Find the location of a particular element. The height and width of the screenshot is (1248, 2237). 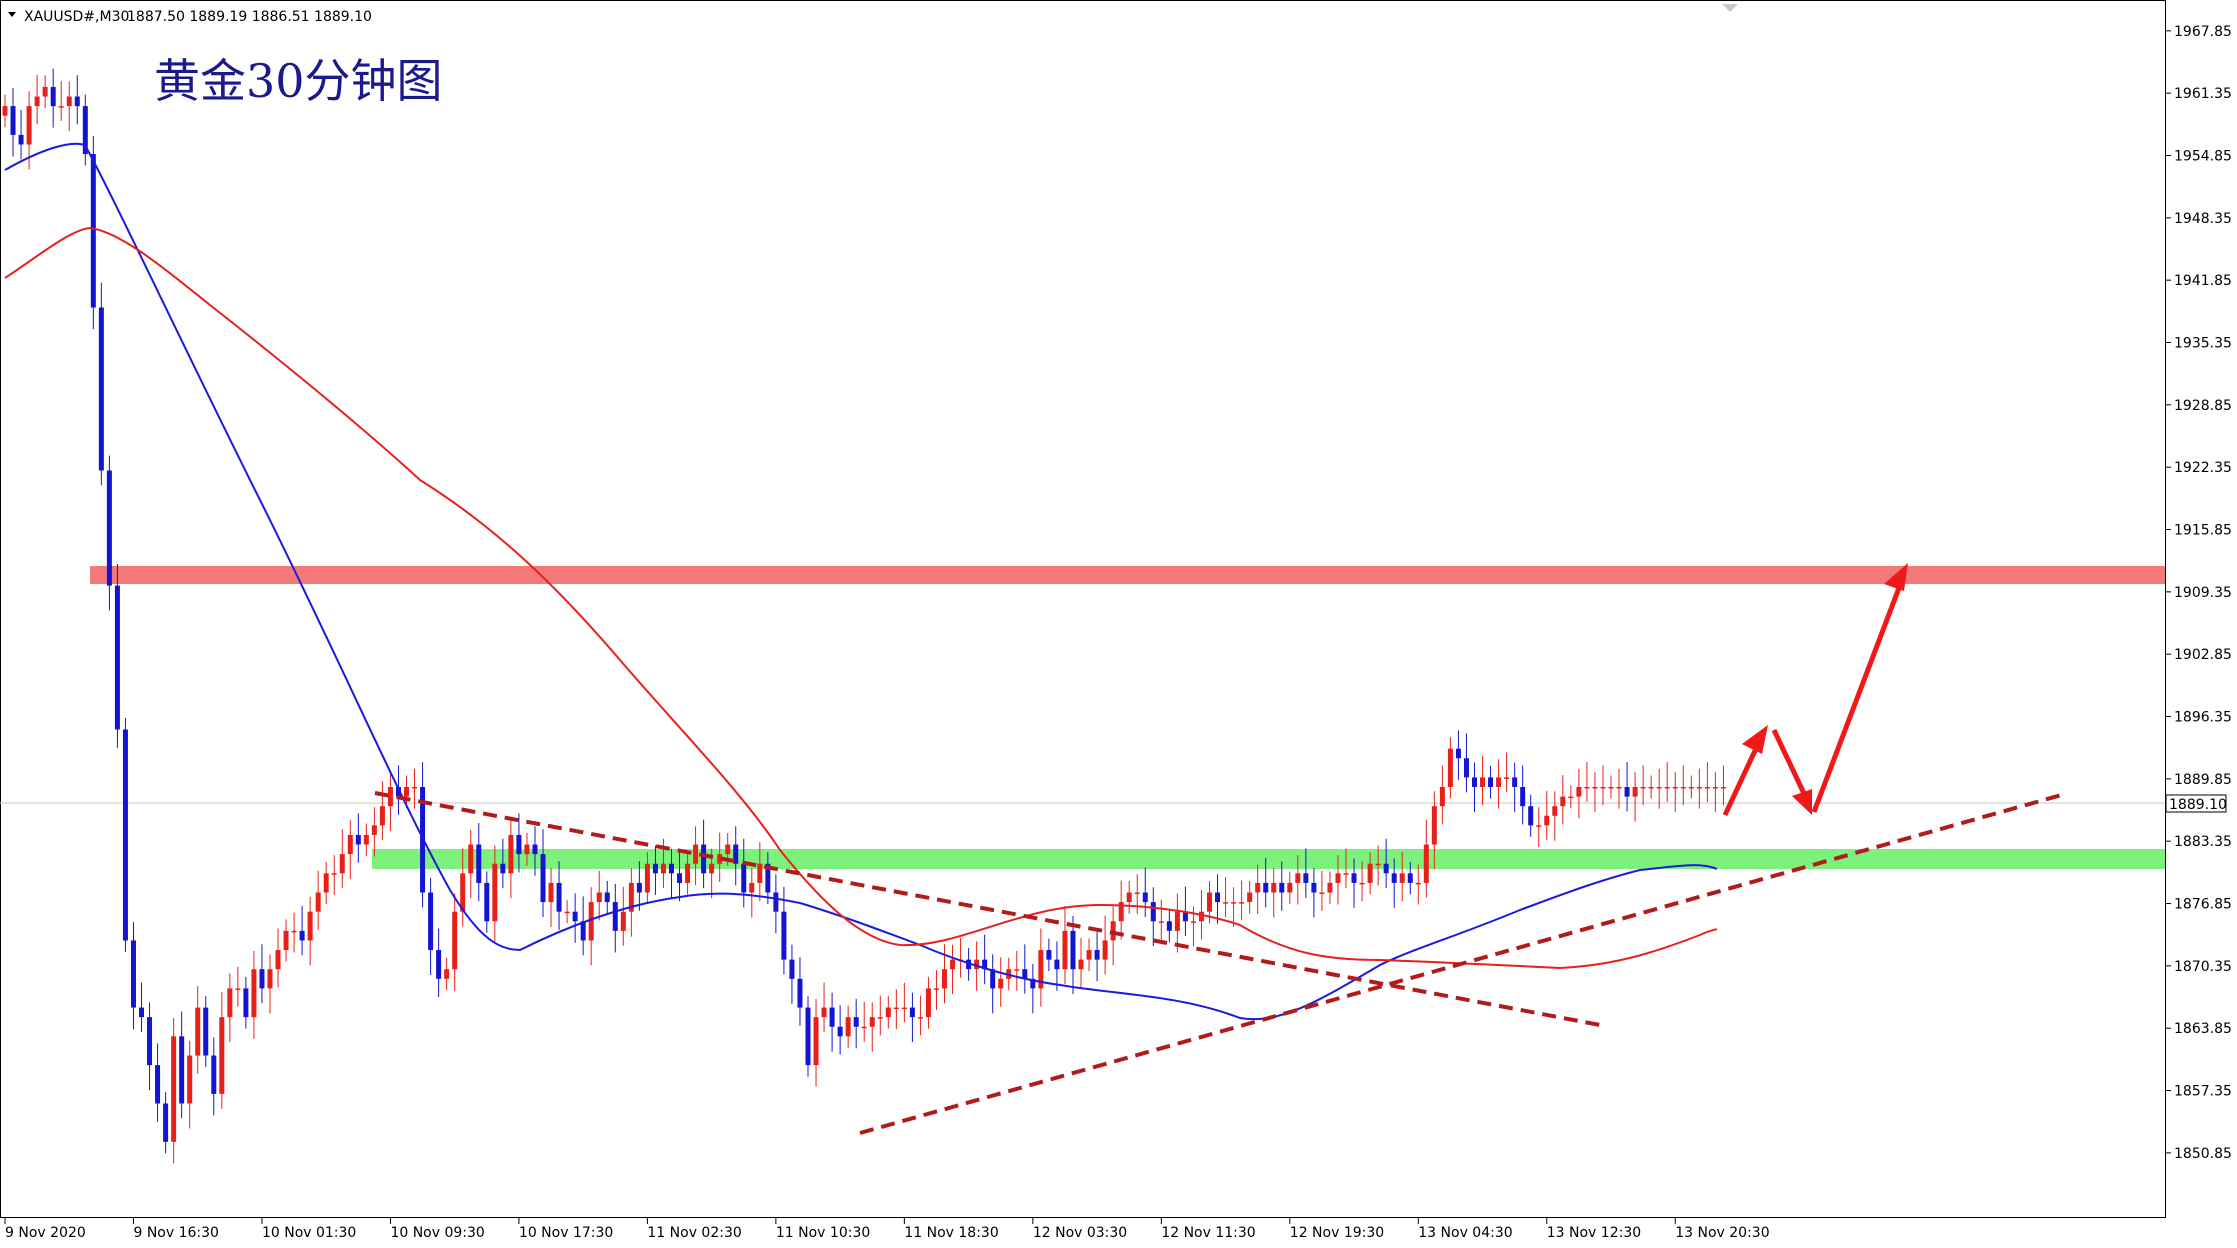

scroll-marker-icon is located at coordinates (1730, 8).